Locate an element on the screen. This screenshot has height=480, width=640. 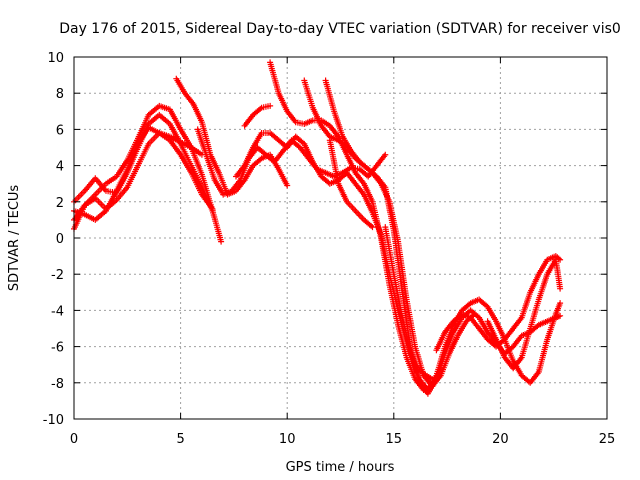
y-tick-label: -6 is located at coordinates (57, 348).